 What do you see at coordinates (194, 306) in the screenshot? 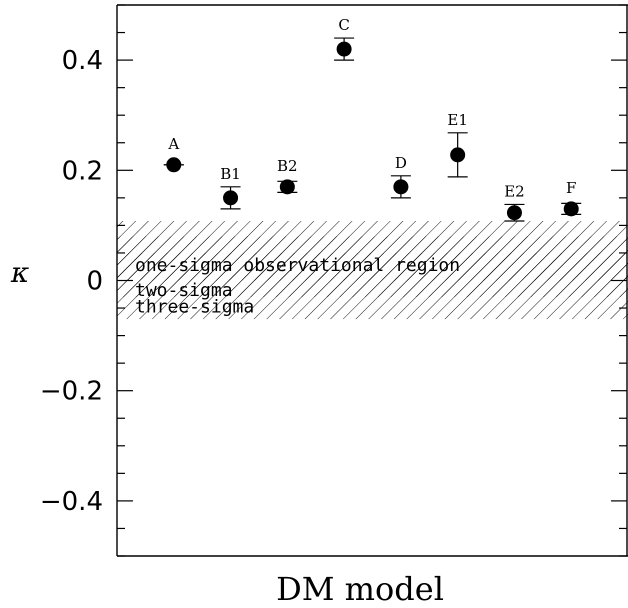
I see `band-label: three-sigma` at bounding box center [194, 306].